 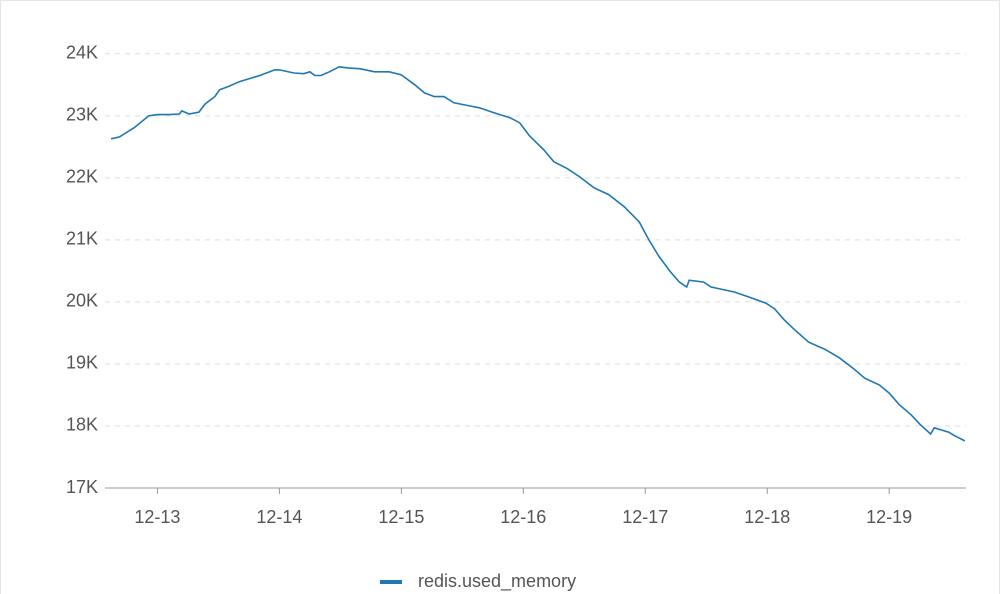 What do you see at coordinates (523, 517) in the screenshot?
I see `x-tick-label: 12-16` at bounding box center [523, 517].